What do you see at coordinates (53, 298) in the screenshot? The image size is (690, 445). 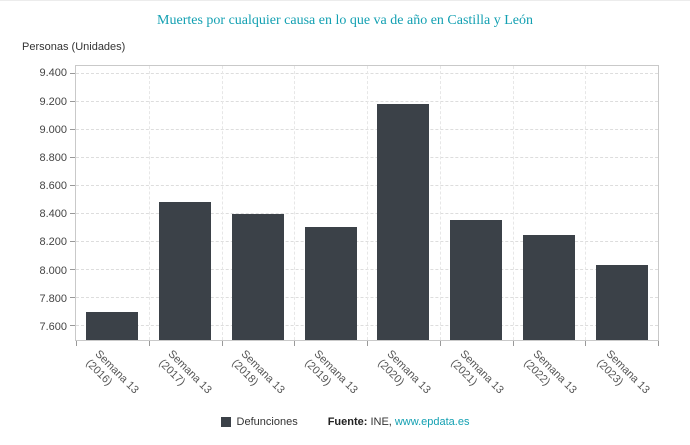 I see `y-tick-label: 7.800` at bounding box center [53, 298].